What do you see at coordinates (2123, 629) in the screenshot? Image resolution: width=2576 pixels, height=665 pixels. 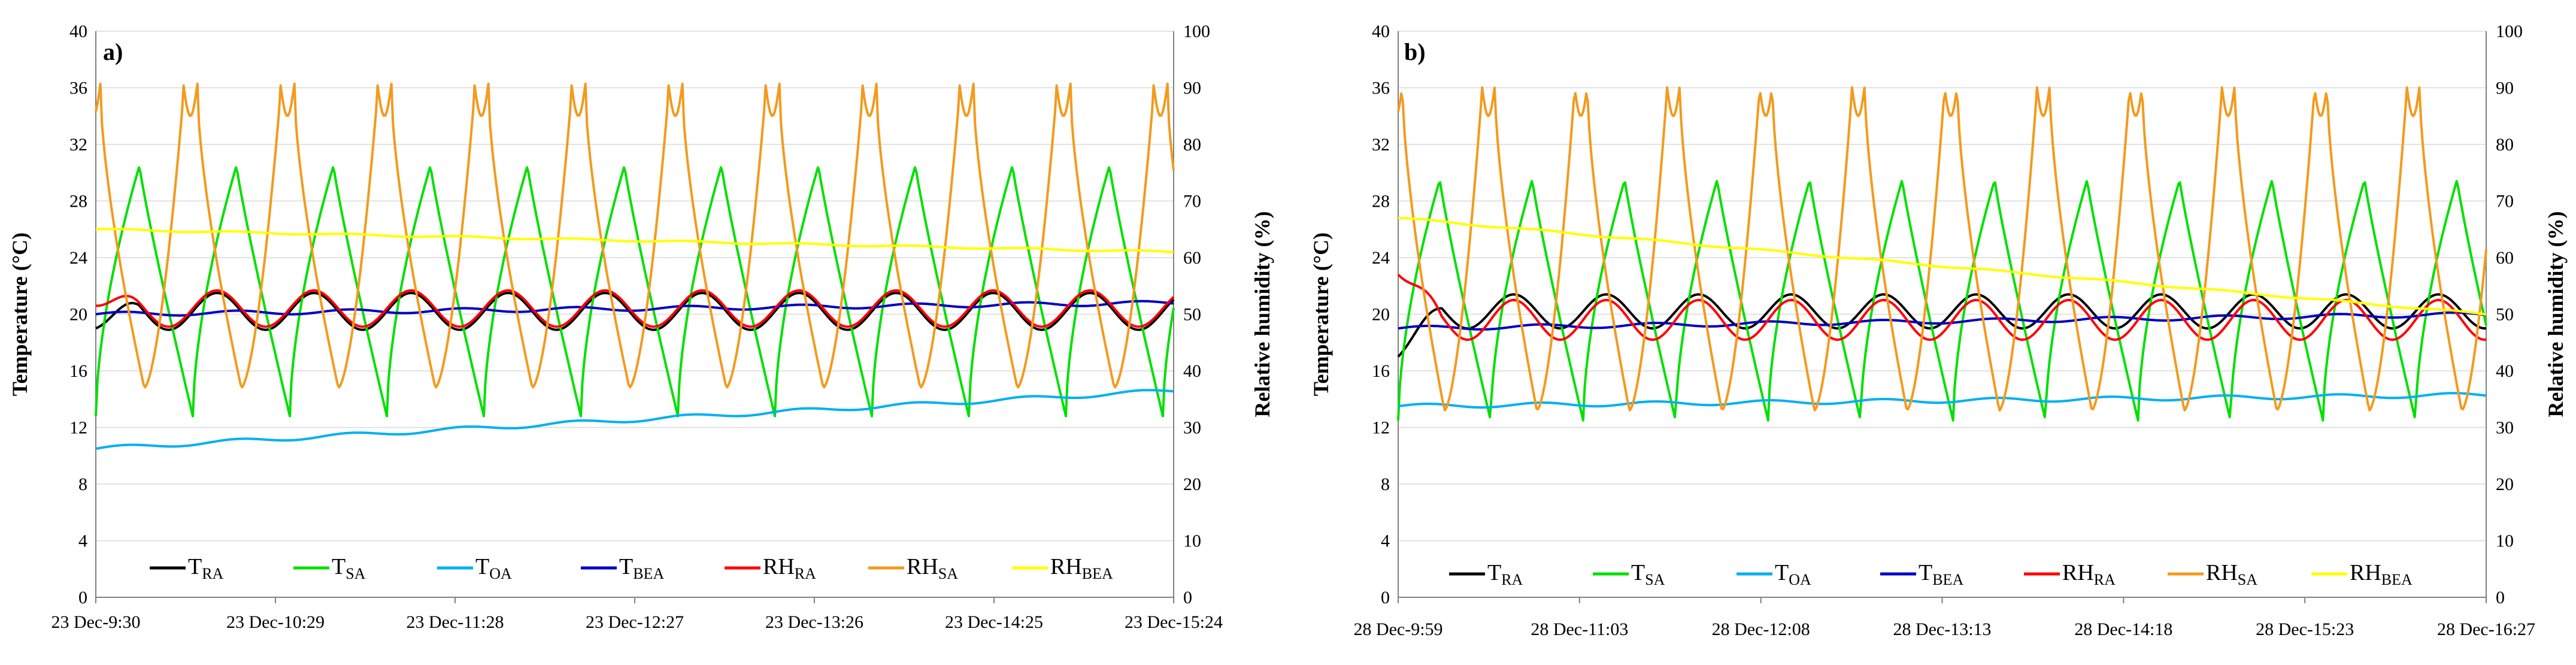 I see `x-tick-label: 28 Dec-14:18` at bounding box center [2123, 629].